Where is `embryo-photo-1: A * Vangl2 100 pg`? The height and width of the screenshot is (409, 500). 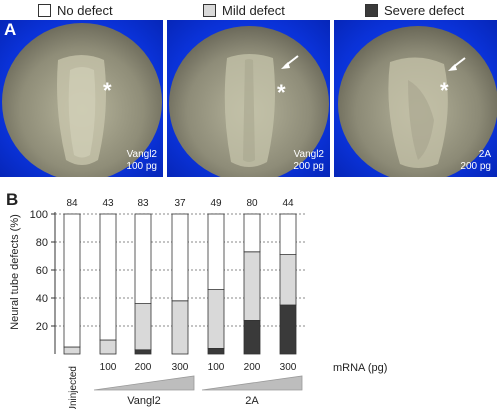 embryo-photo-1: A * Vangl2 100 pg is located at coordinates (81, 98).